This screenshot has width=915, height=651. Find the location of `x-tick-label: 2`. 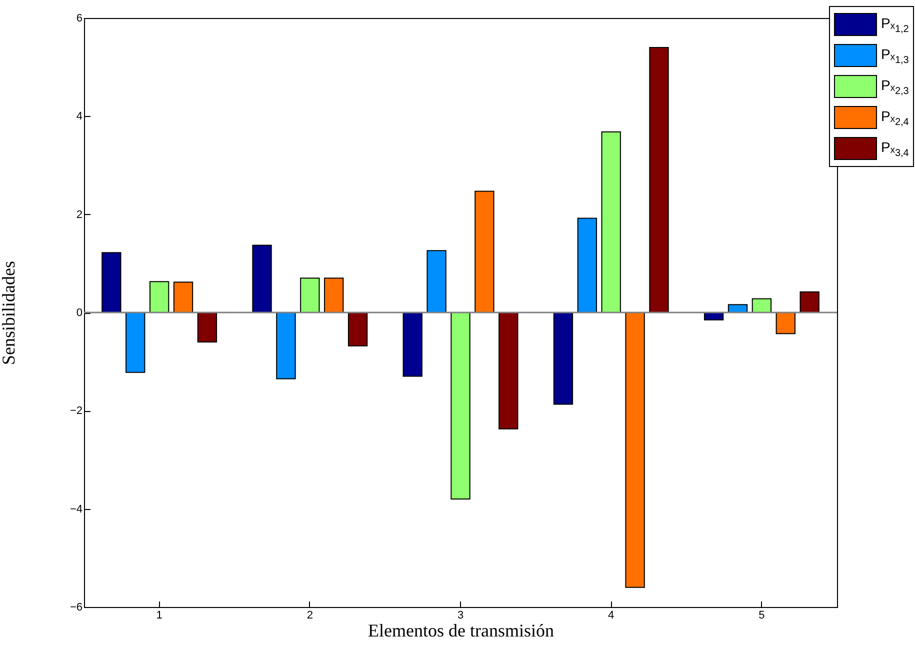

x-tick-label: 2 is located at coordinates (309, 616).